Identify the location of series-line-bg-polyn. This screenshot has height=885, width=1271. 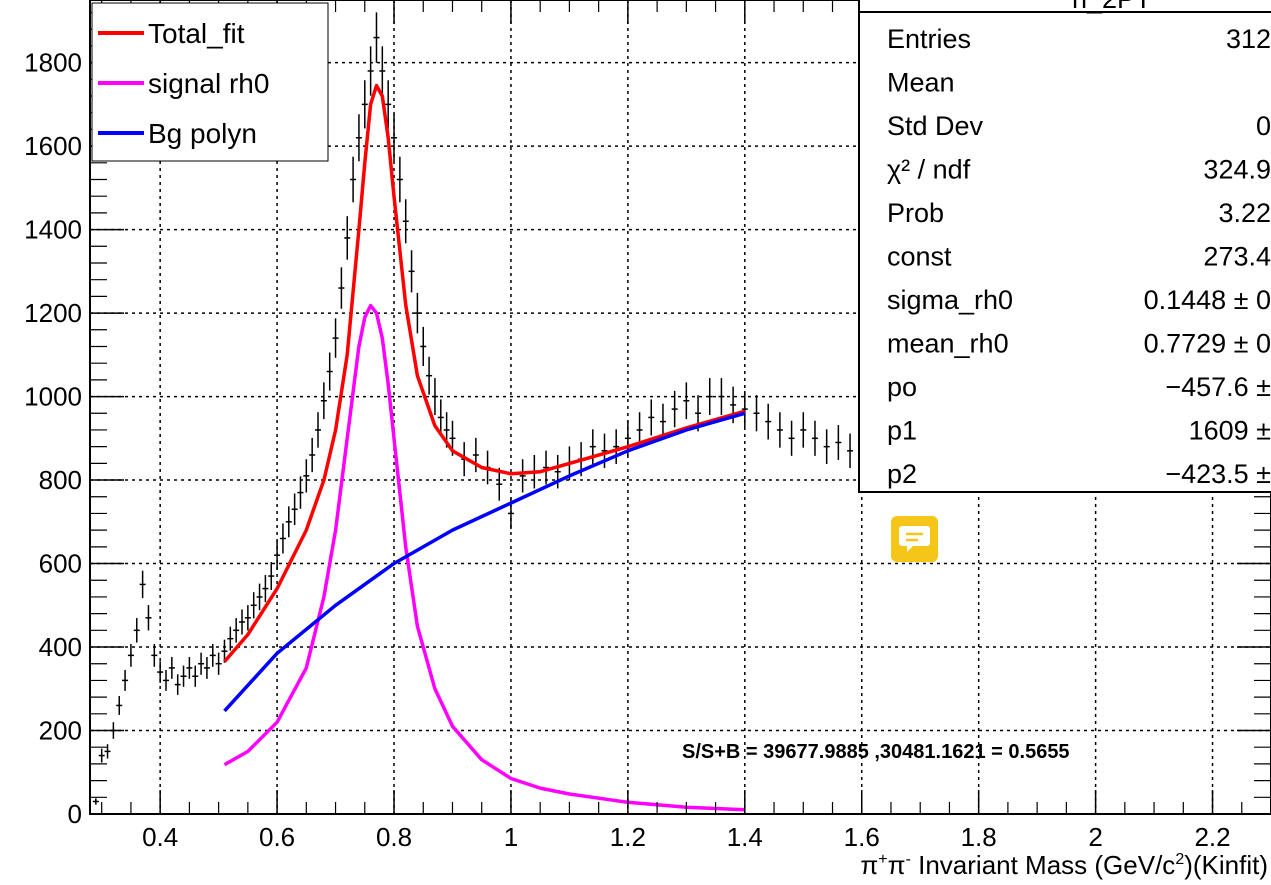
(484, 562).